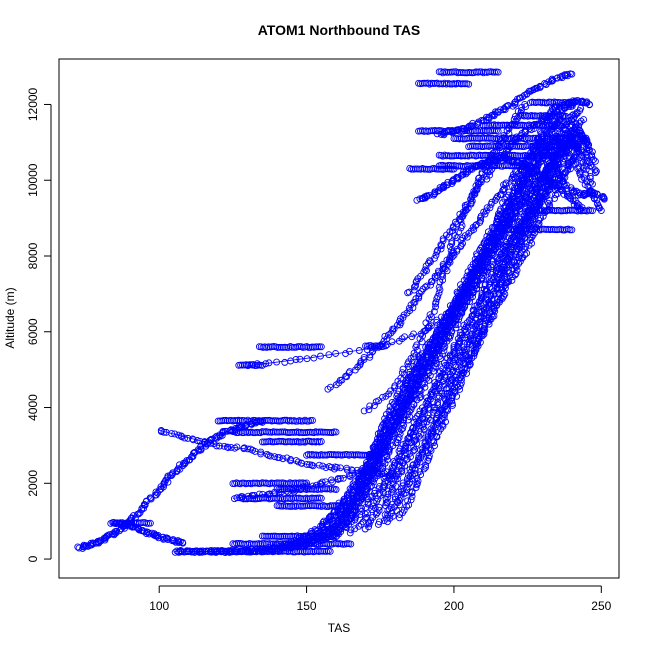 This screenshot has width=650, height=650. What do you see at coordinates (339, 30) in the screenshot?
I see `chart-title: ATOM1 Northbound TAS` at bounding box center [339, 30].